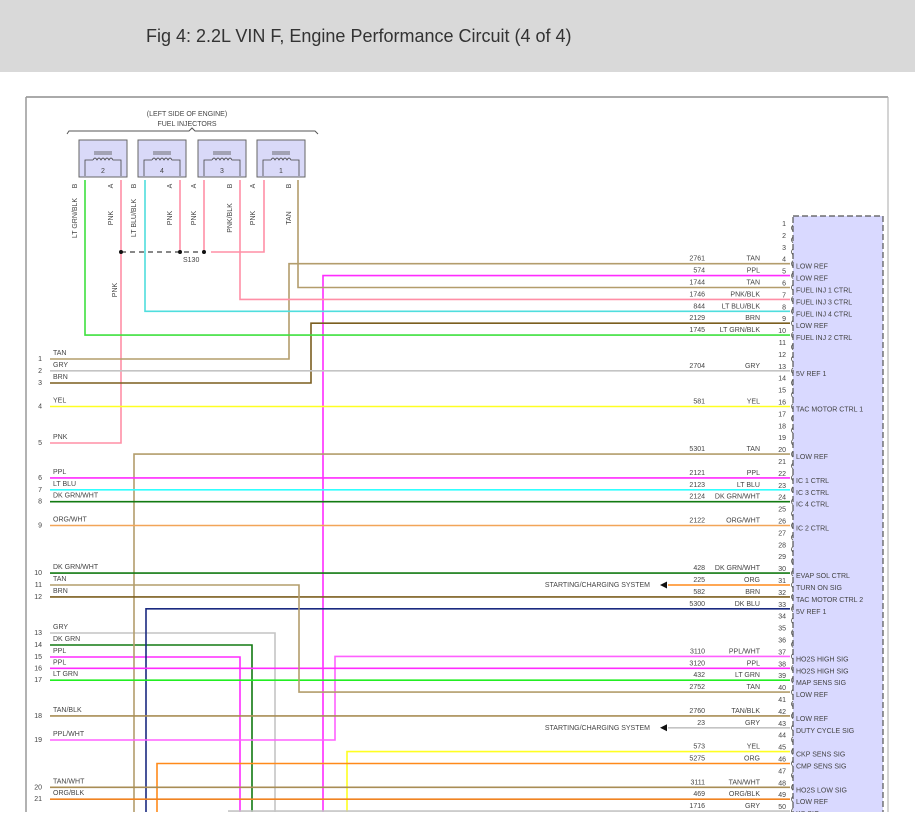  I want to click on pin-number: 47, so click(782, 771).